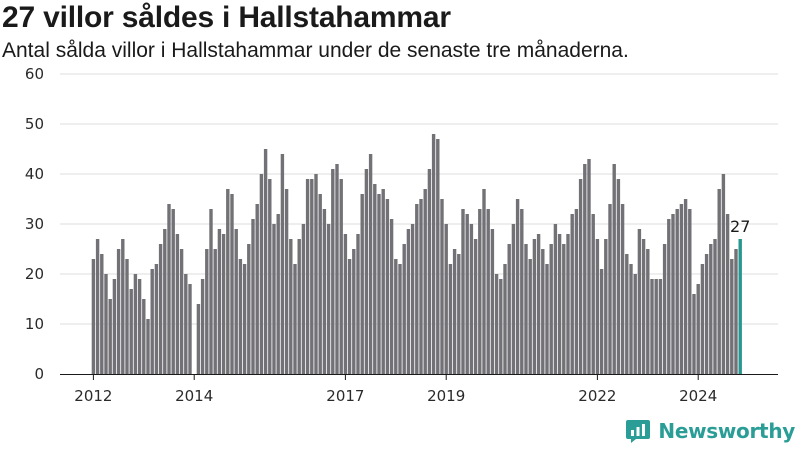  I want to click on y-tick-label: 30, so click(34, 224).